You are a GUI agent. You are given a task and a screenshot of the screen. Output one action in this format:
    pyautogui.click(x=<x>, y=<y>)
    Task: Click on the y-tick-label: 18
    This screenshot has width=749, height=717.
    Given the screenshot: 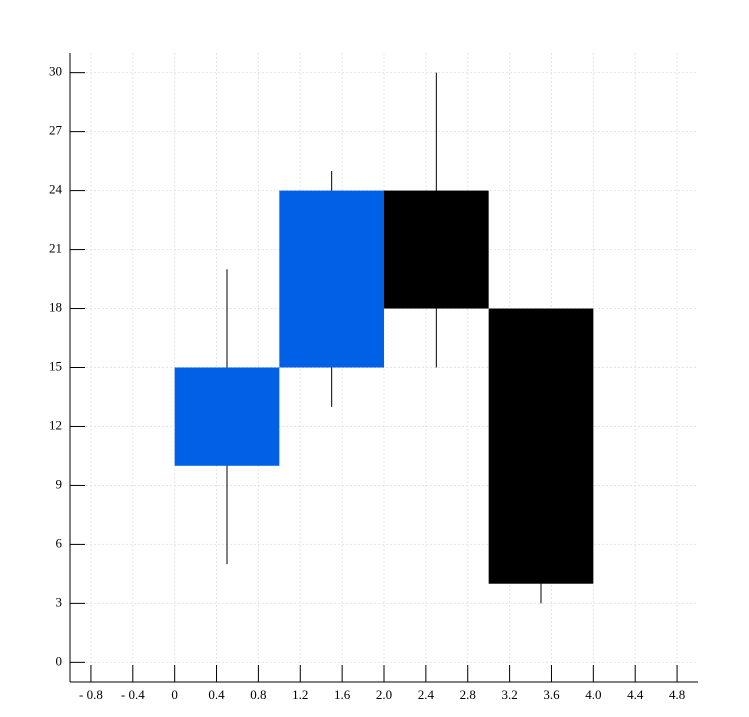 What is the action you would take?
    pyautogui.click(x=55, y=307)
    